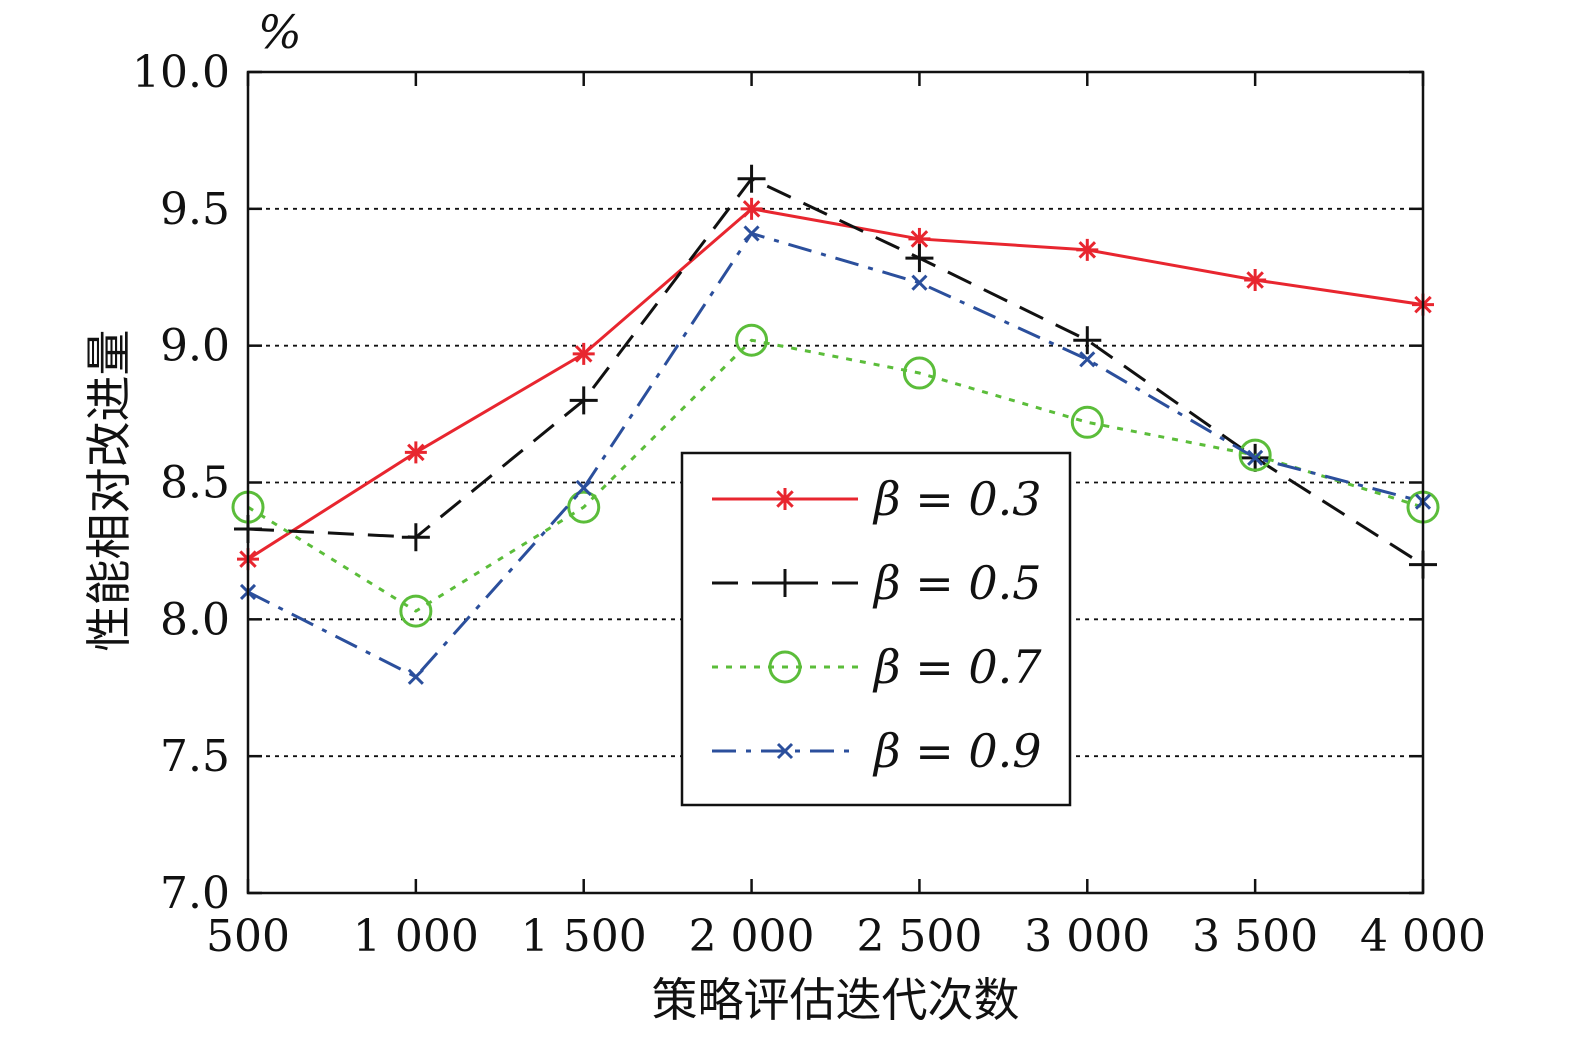 This screenshot has height=1048, width=1575. I want to click on x-tick-label: 2 500, so click(919, 936).